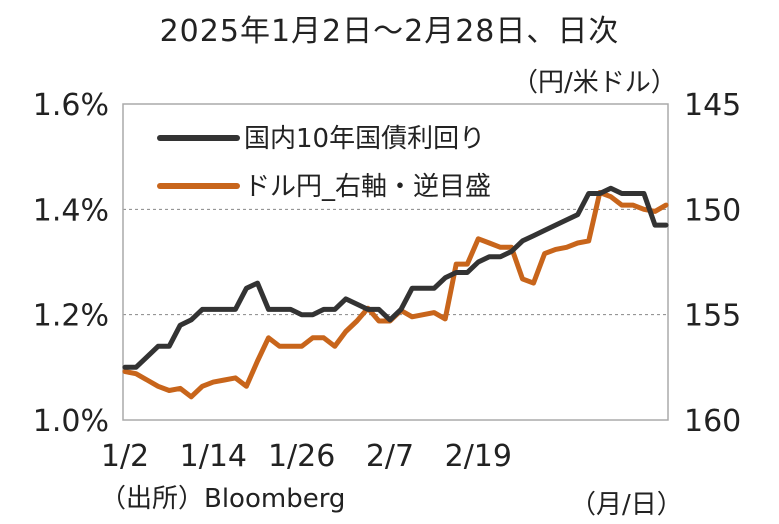 The image size is (779, 524). I want to click on right-tick-label: 150, so click(712, 210).